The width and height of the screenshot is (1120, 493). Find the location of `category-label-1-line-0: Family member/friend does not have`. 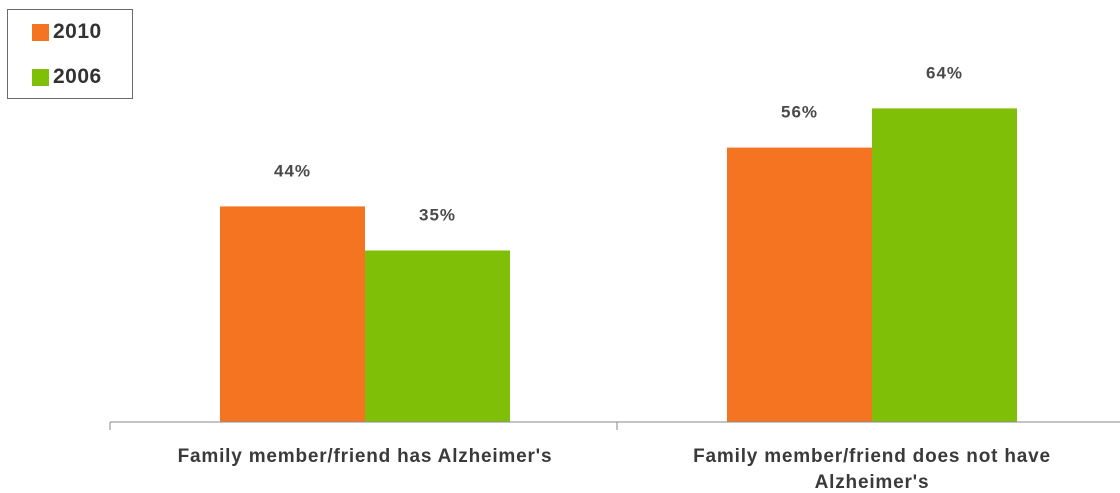

category-label-1-line-0: Family member/friend does not have is located at coordinates (872, 456).